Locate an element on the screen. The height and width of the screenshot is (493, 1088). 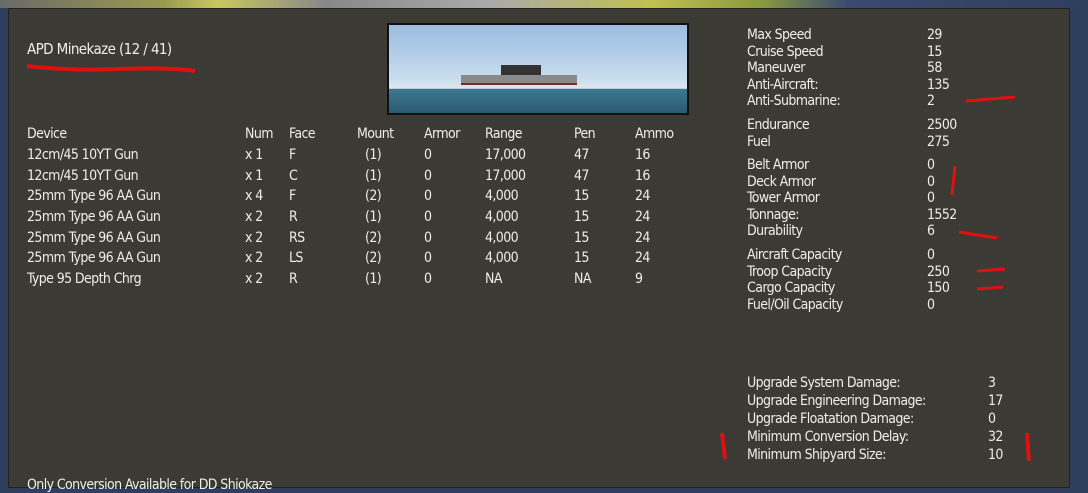
device-row: Type 95 Depth Chrg x 2 R (1) 0 NA NA 9 is located at coordinates (357, 279).